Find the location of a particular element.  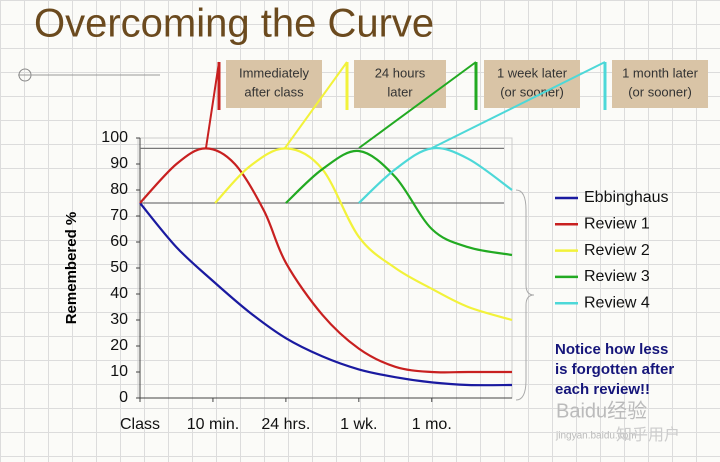

watermark: jingyan.baidu.com is located at coordinates (596, 436).